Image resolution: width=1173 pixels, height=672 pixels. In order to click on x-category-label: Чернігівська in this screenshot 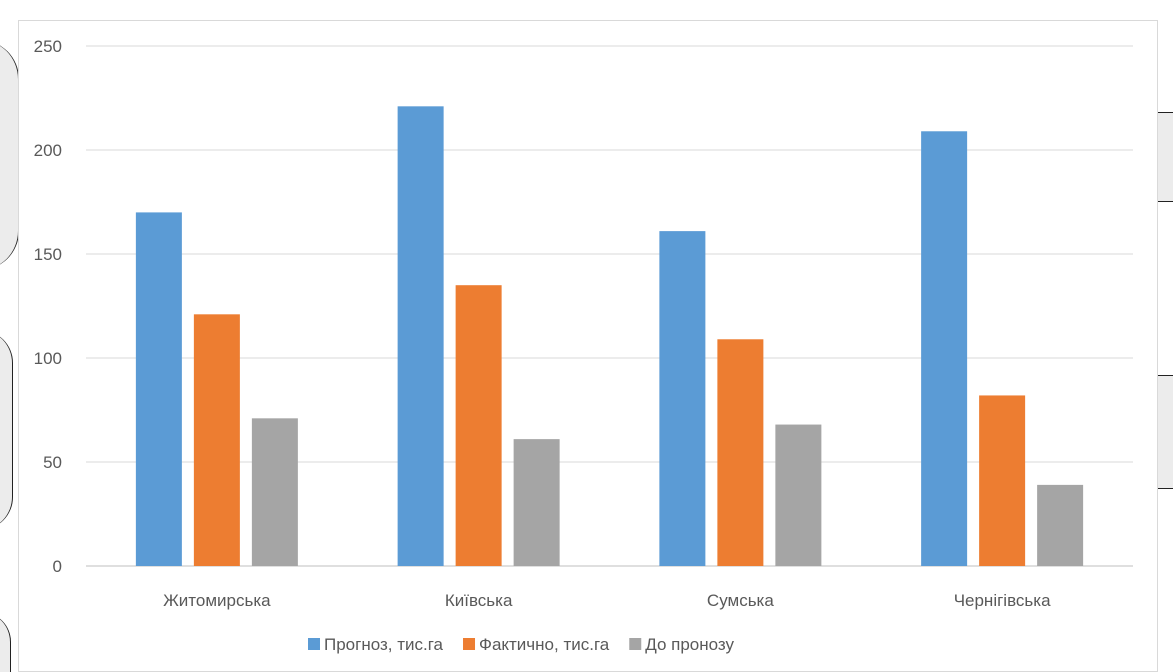, I will do `click(1002, 600)`.